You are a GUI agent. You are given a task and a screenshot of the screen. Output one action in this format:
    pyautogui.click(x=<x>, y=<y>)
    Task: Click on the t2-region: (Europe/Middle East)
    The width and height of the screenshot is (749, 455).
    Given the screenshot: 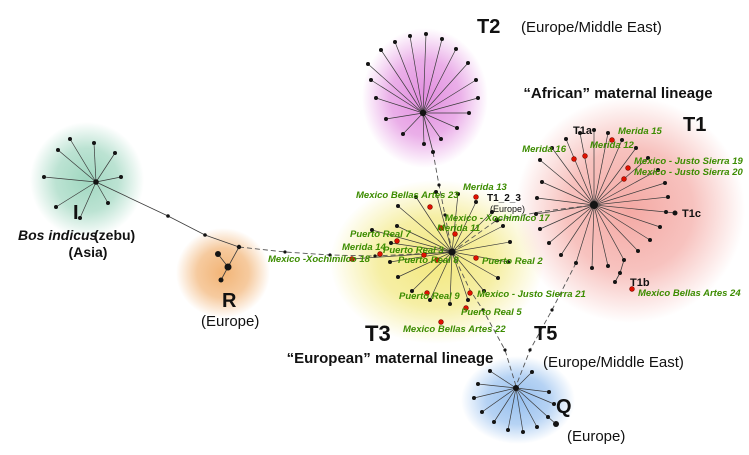 What is the action you would take?
    pyautogui.click(x=591, y=27)
    